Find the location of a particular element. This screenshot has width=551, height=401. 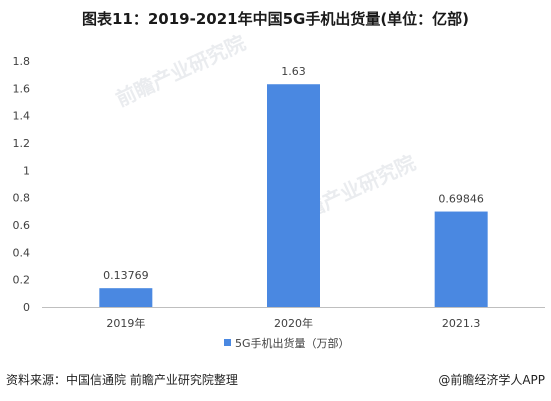

y-tick-label: 1 is located at coordinates (26, 170).